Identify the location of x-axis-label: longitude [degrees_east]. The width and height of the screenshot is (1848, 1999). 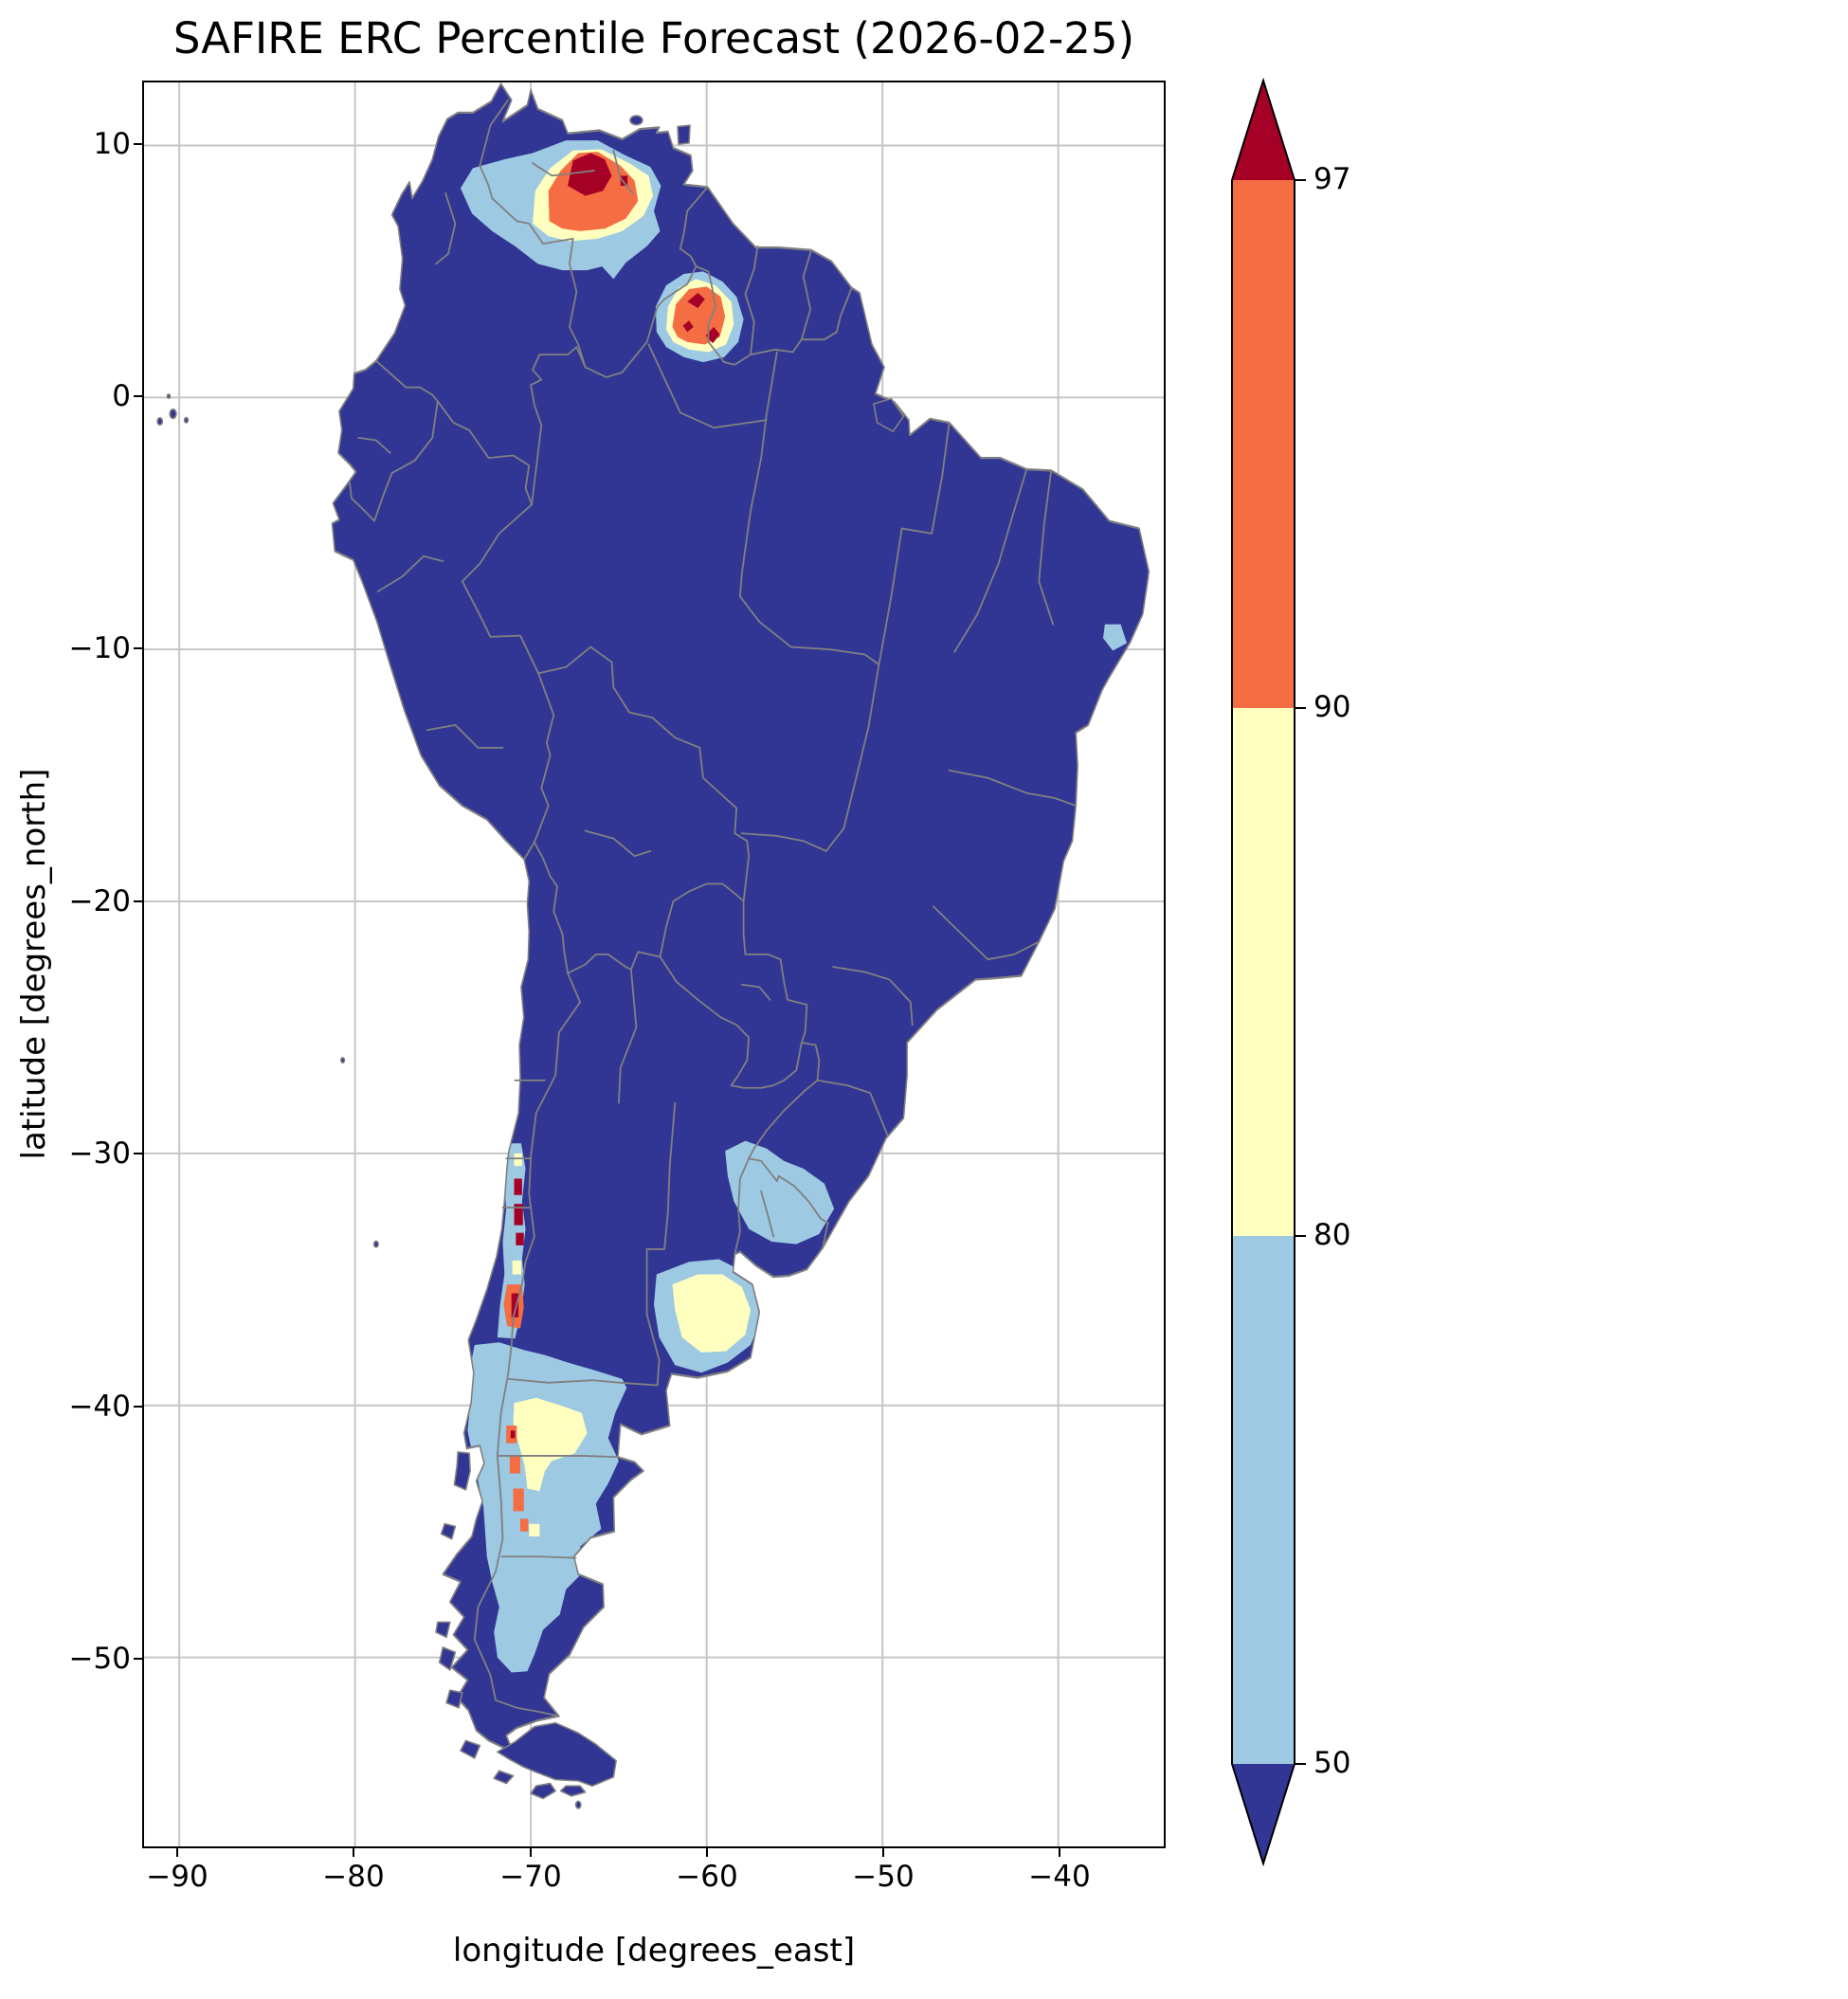
(654, 1951).